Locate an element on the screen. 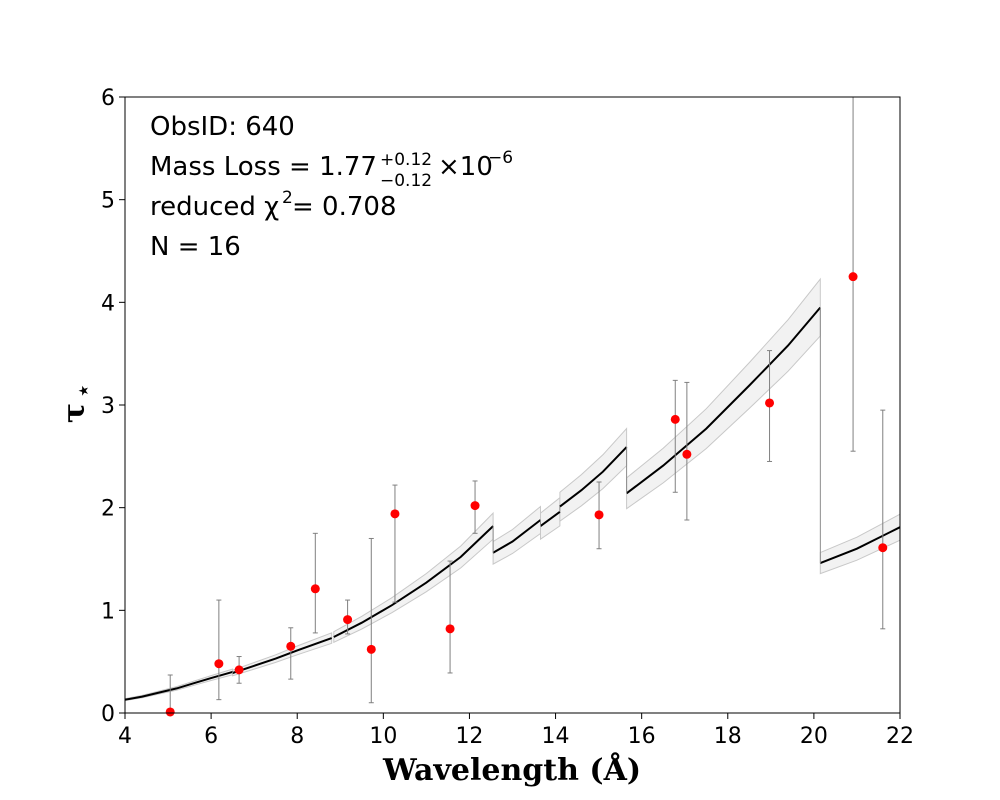  x-tick-label: 22 is located at coordinates (900, 736).